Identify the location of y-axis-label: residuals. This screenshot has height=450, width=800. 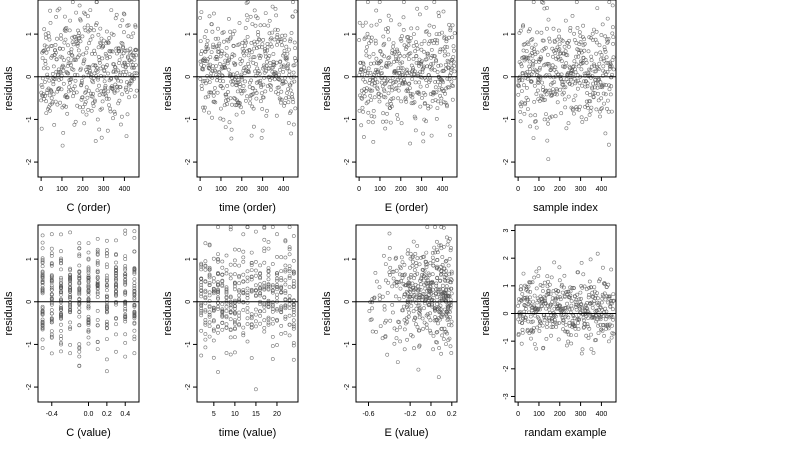
(486, 88).